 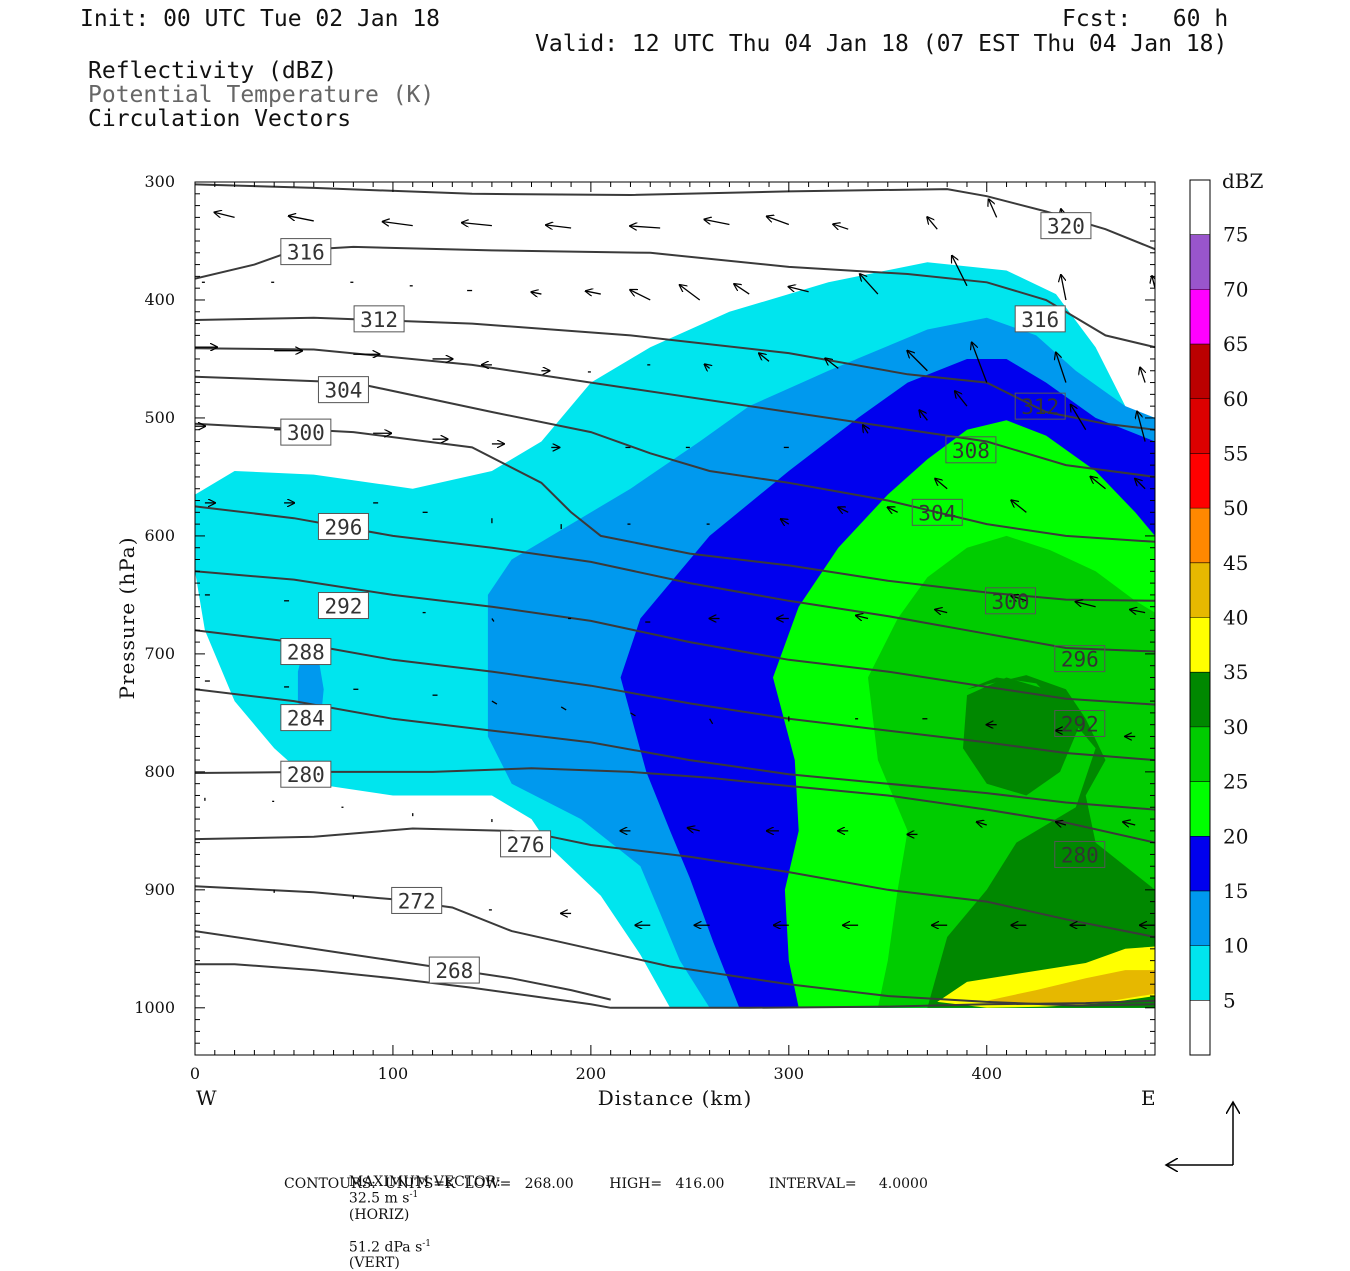 What do you see at coordinates (1235, 727) in the screenshot?
I see `colorbar-level-label: 30` at bounding box center [1235, 727].